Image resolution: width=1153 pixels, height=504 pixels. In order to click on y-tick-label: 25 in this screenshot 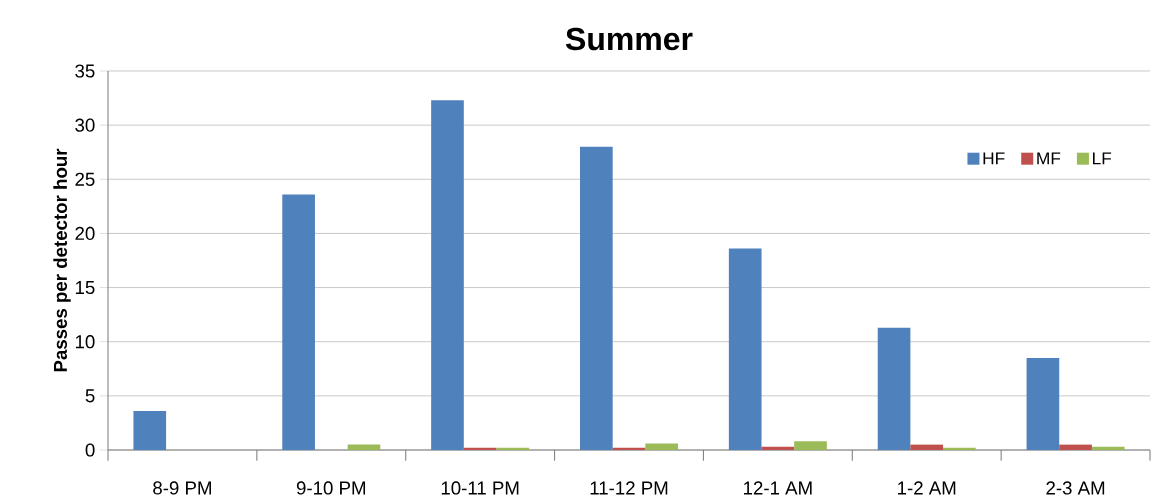, I will do `click(85, 179)`.